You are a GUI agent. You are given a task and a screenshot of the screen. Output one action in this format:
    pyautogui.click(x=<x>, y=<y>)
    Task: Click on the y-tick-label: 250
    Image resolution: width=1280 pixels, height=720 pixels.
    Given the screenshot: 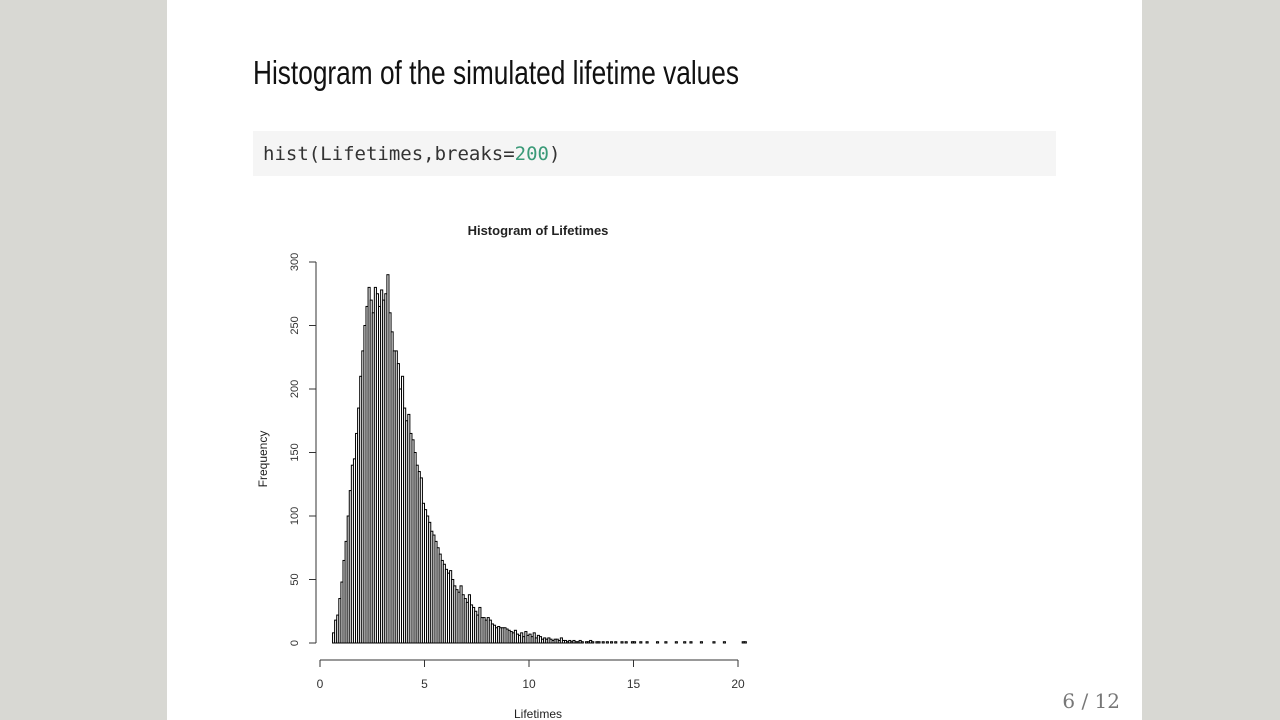 What is the action you would take?
    pyautogui.click(x=295, y=325)
    